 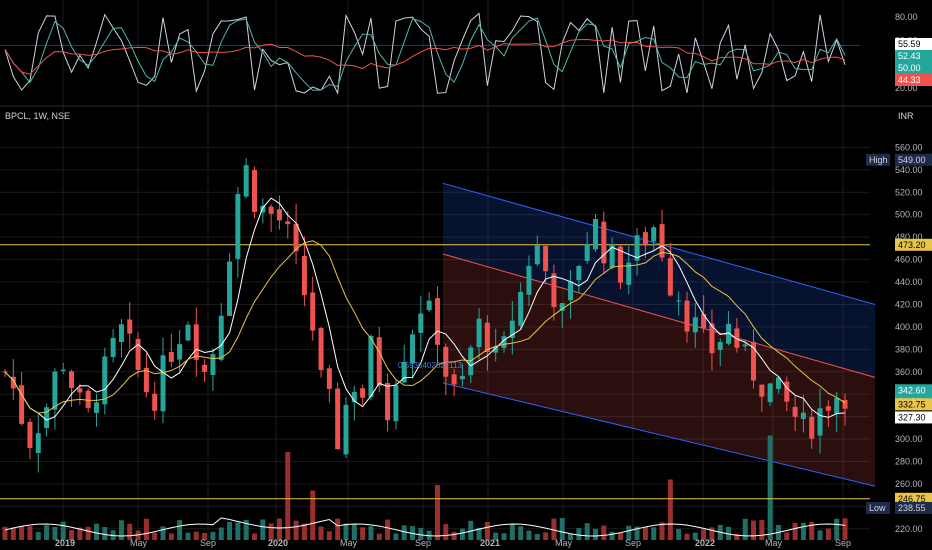 What do you see at coordinates (913, 390) in the screenshot?
I see `last-price-bg` at bounding box center [913, 390].